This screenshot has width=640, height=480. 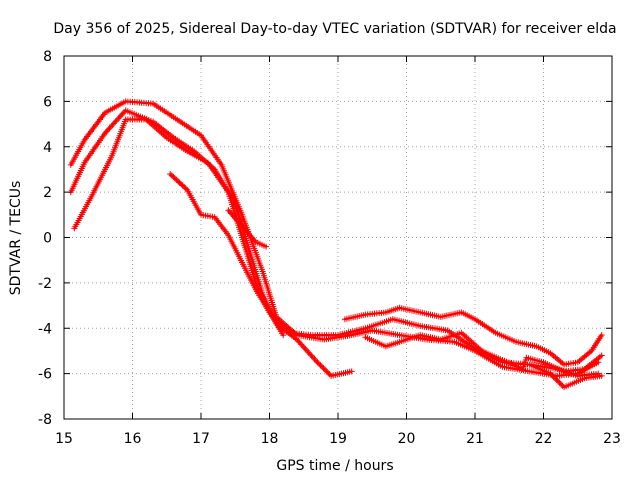 I want to click on y-tick-labels: -8 -6 -4 -2 0 2 4 6 8, so click(x=45, y=238).